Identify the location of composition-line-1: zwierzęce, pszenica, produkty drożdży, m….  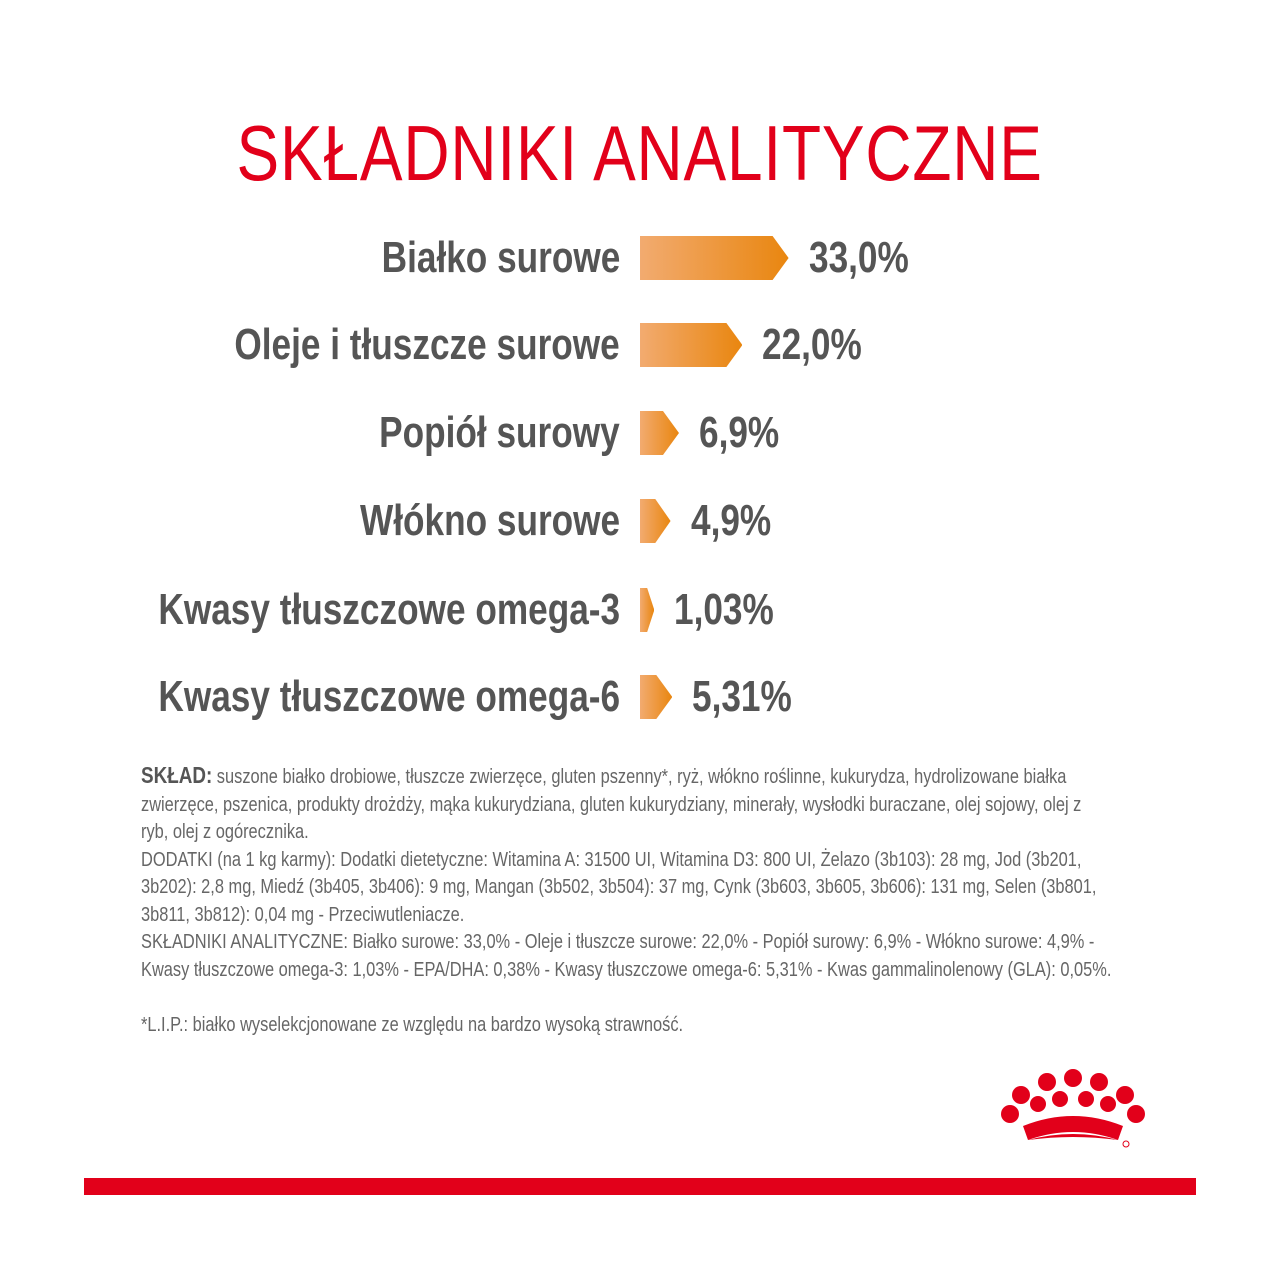
(611, 804).